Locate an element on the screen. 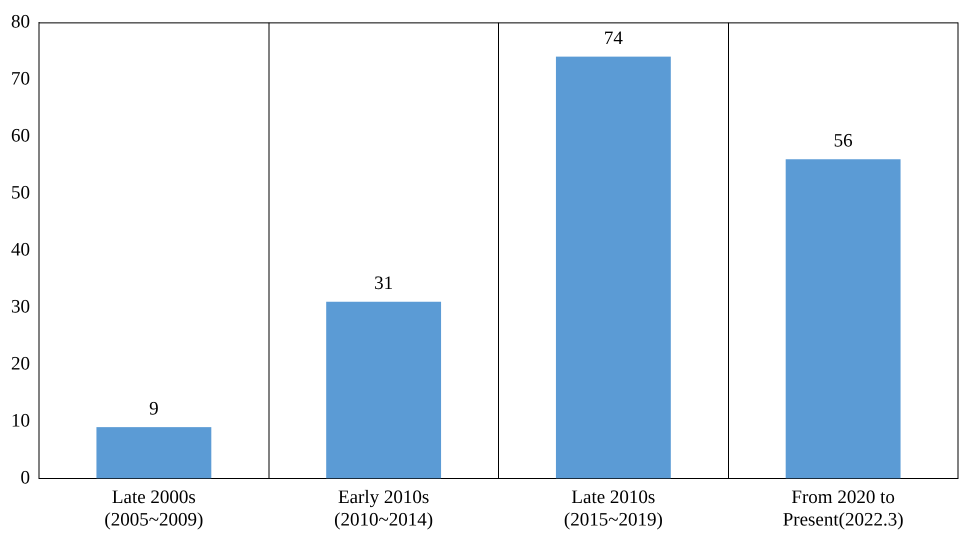 This screenshot has width=970, height=548. data-label: 9 is located at coordinates (154, 409).